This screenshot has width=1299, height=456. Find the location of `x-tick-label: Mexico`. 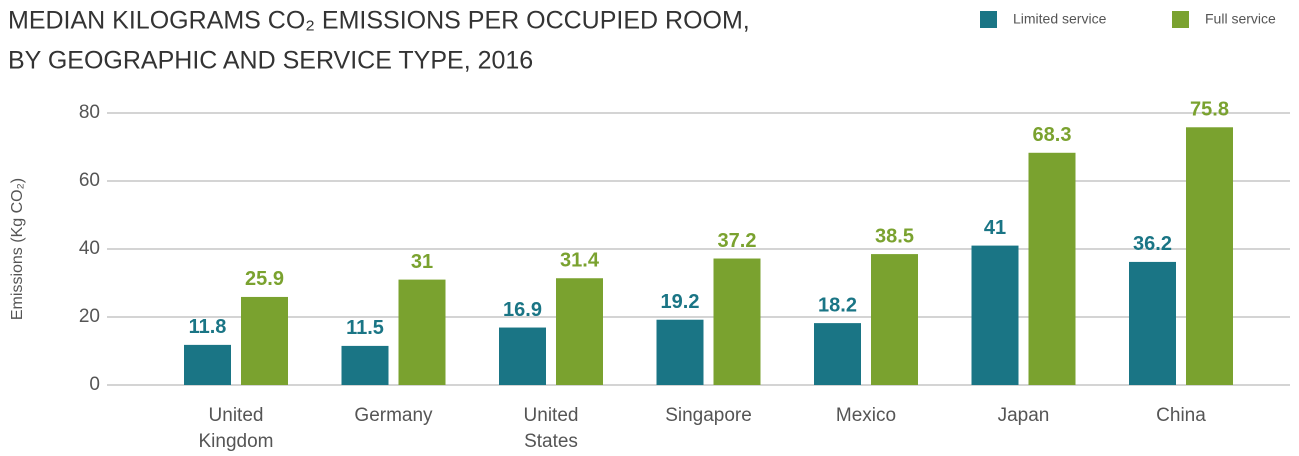

x-tick-label: Mexico is located at coordinates (866, 415).